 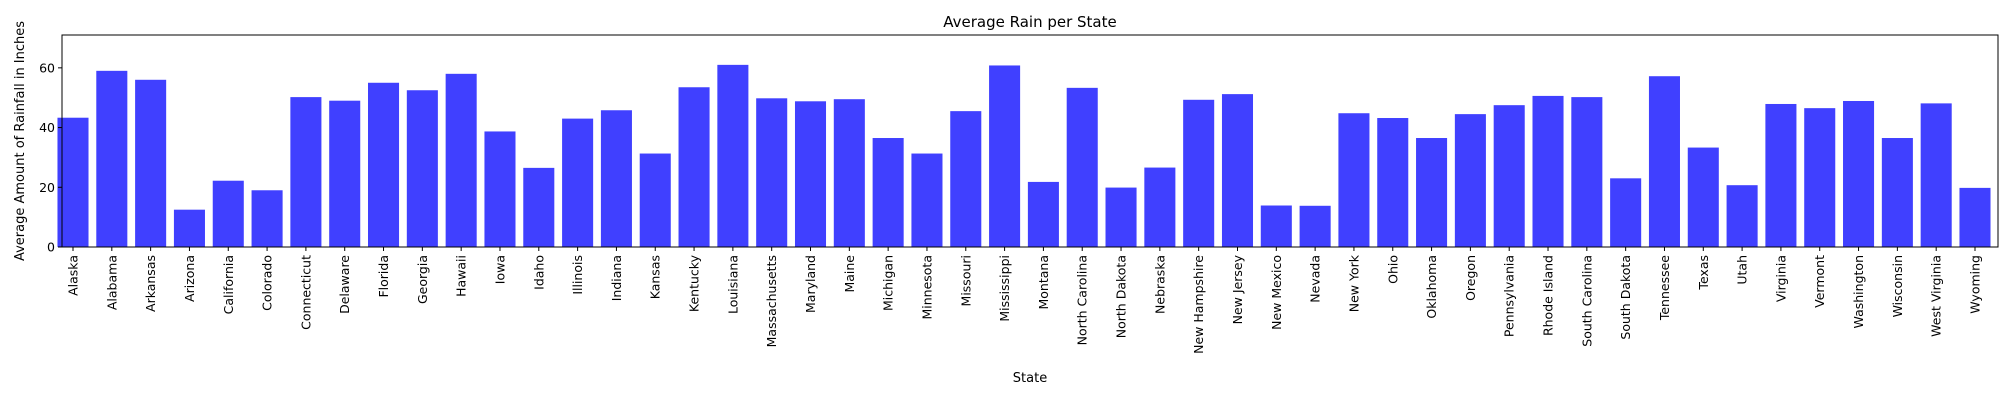 What do you see at coordinates (1043, 214) in the screenshot?
I see `bar-montana` at bounding box center [1043, 214].